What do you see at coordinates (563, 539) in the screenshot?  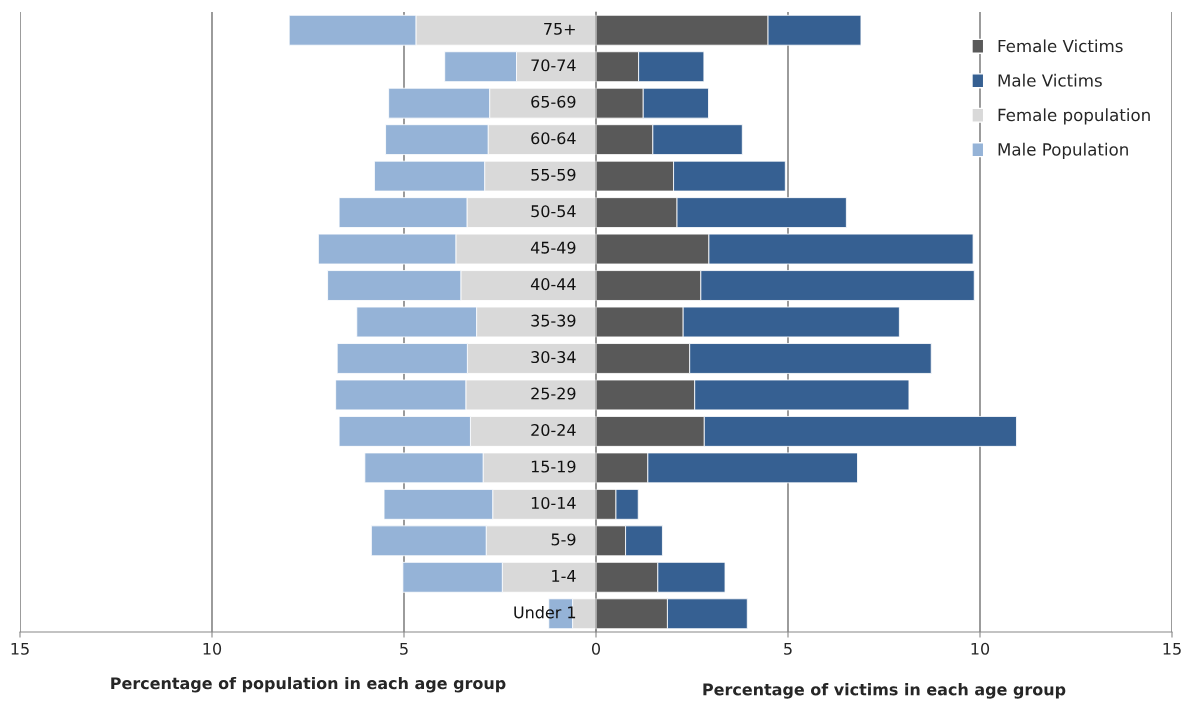 I see `y-tick-label: 5-9` at bounding box center [563, 539].